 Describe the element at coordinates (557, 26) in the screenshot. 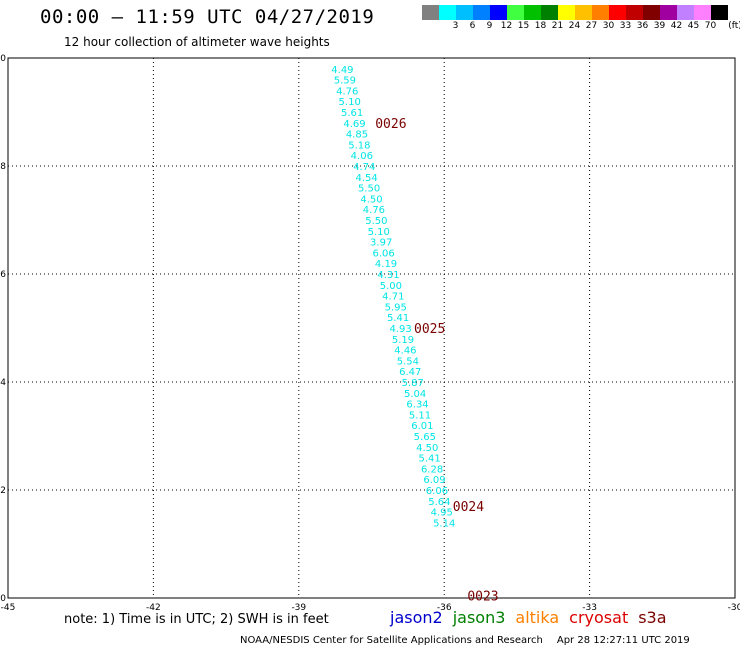

I see `color-scale-tick-label: 21` at that location.